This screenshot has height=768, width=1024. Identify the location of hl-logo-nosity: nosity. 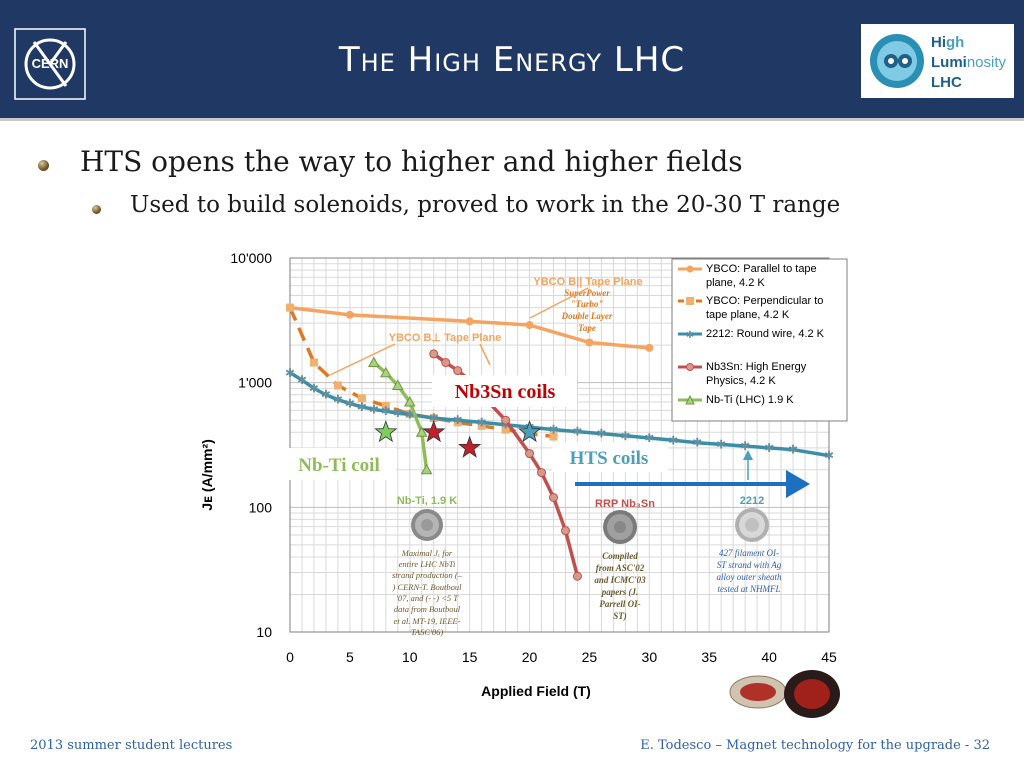
(987, 62).